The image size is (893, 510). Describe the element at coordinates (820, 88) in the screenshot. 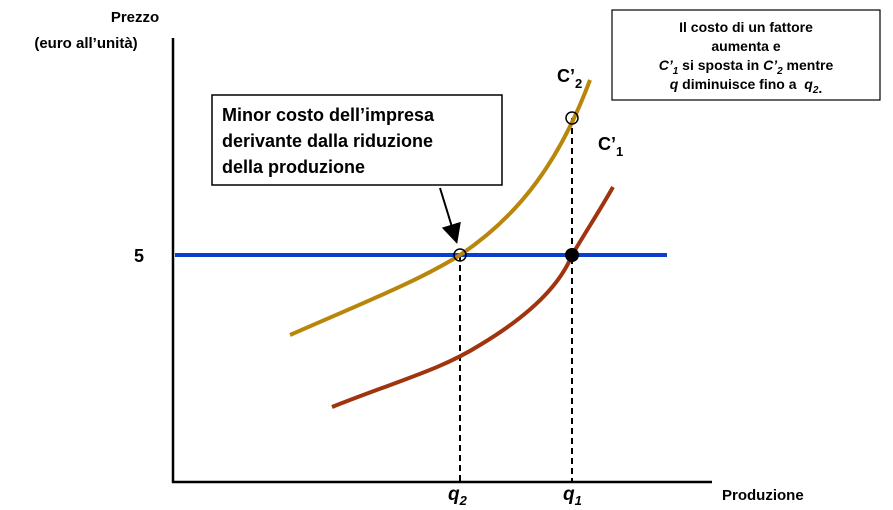

I see `note-part: .` at that location.